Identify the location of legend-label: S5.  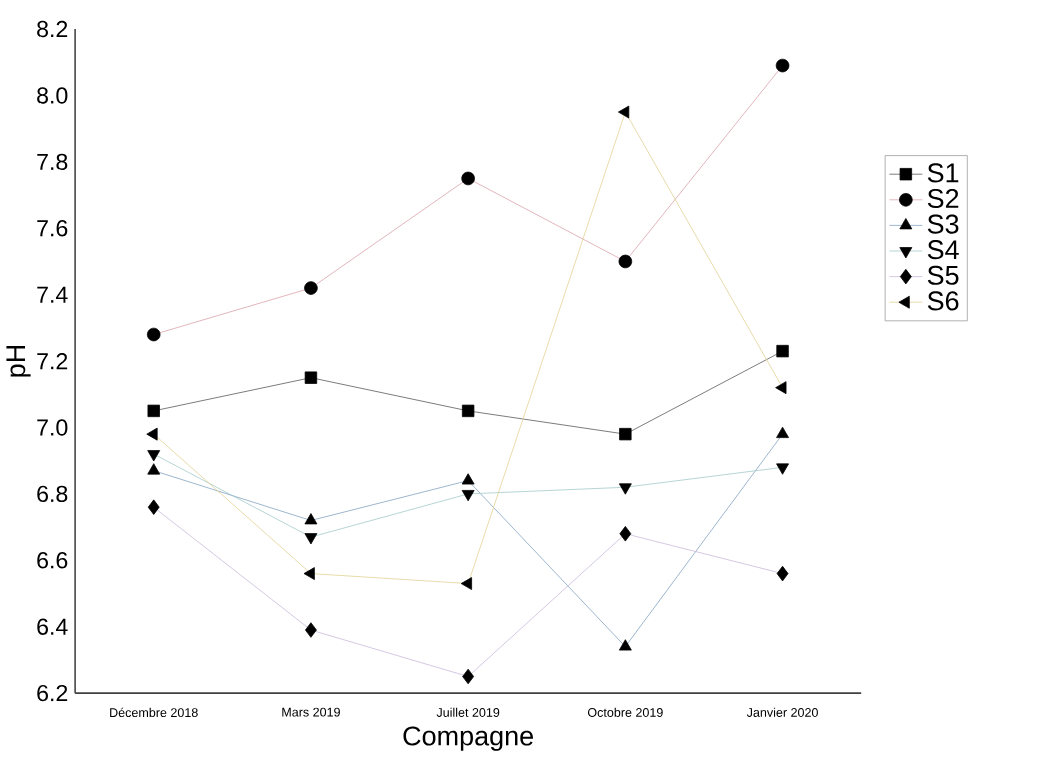
(943, 275).